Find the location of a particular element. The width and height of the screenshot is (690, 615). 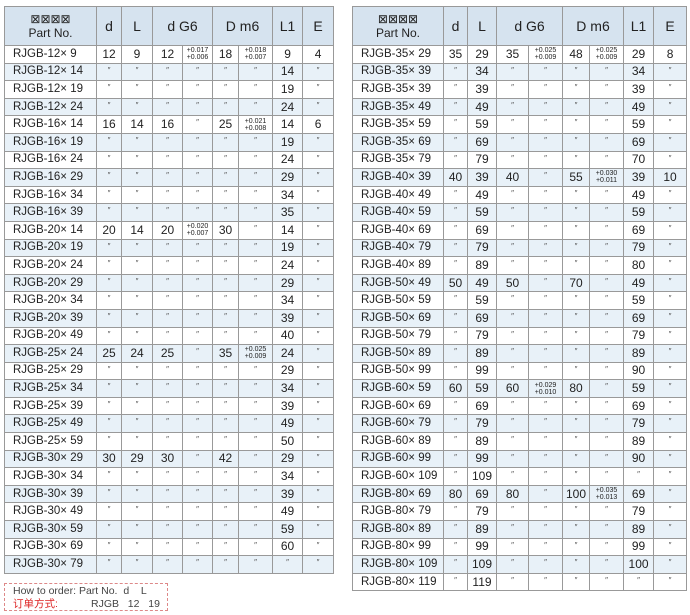

cell-part-no: RJGB-60× 109 is located at coordinates (398, 476).